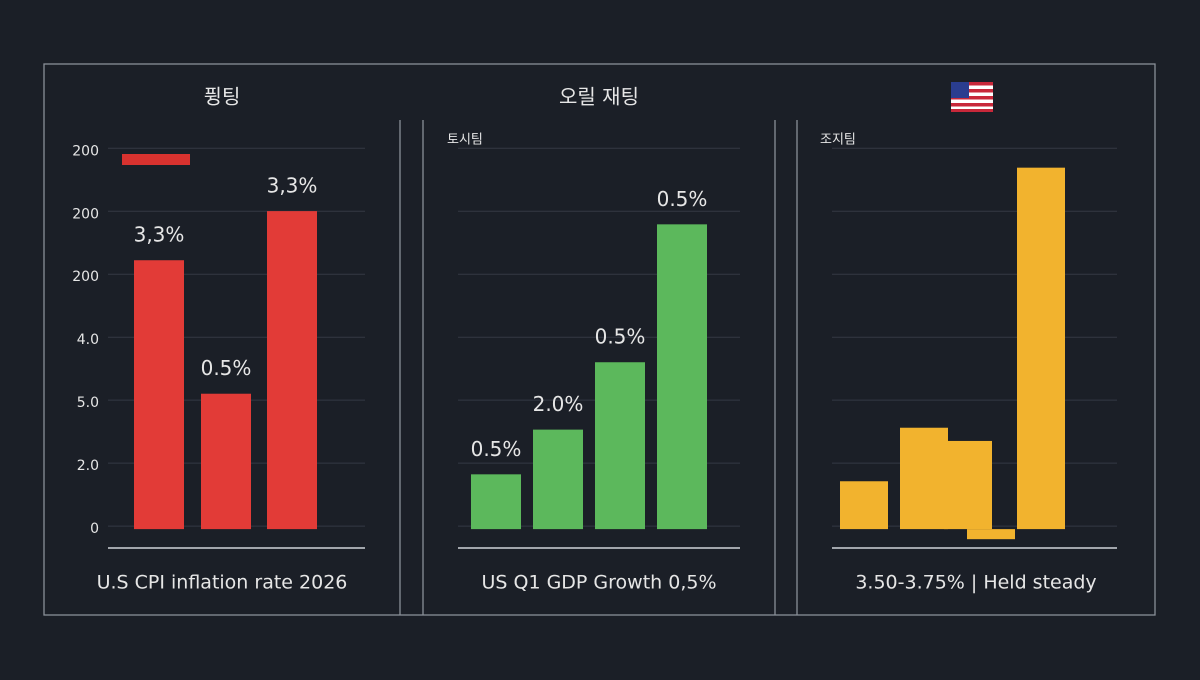  I want to click on us-flag, so click(972, 97).